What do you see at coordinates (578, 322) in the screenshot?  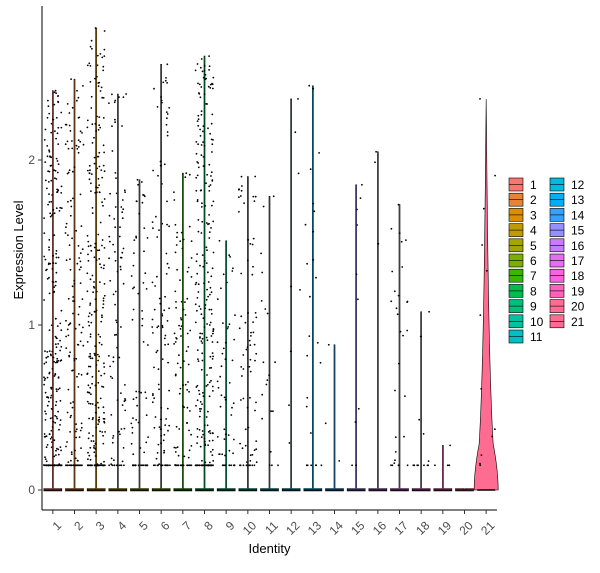 I see `legend-label-cluster-21: 21` at bounding box center [578, 322].